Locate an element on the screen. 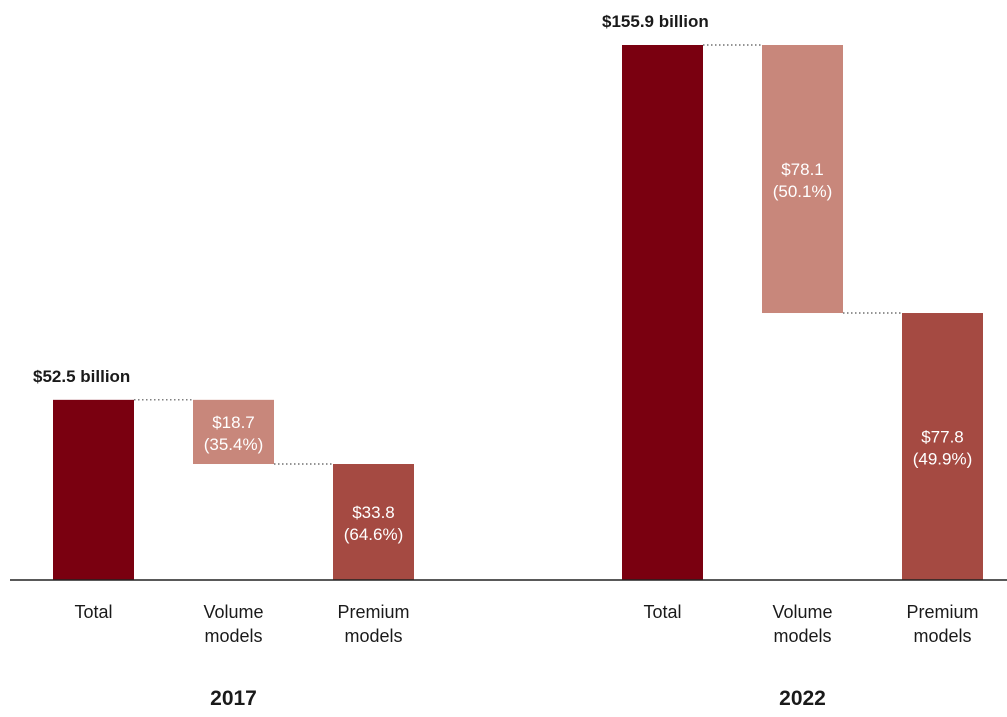 This screenshot has width=1007, height=717. year-label: 2017 is located at coordinates (233, 698).